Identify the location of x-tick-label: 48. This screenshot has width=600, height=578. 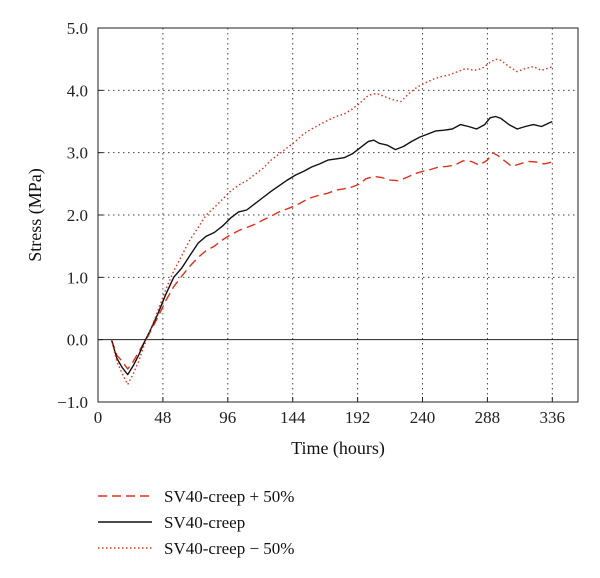
(162, 417).